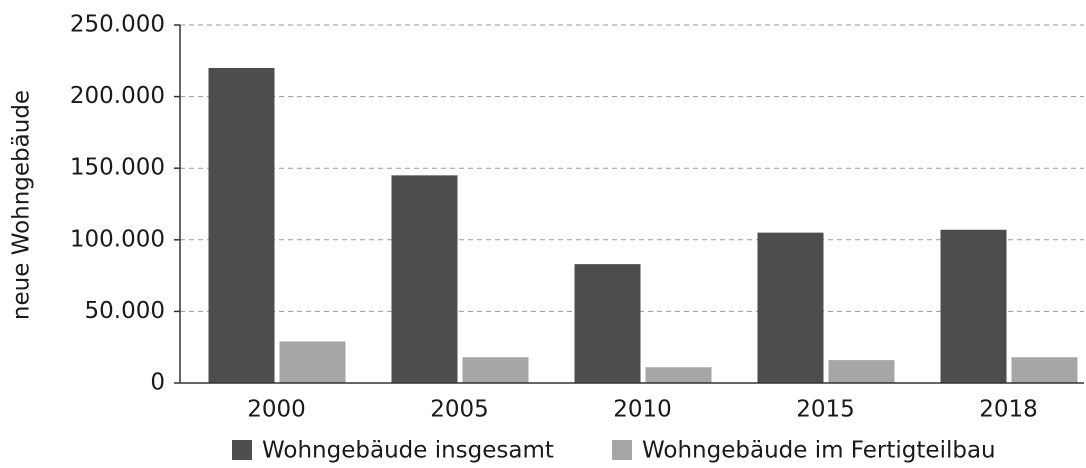  I want to click on x-tick-label: 2000, so click(276, 410).